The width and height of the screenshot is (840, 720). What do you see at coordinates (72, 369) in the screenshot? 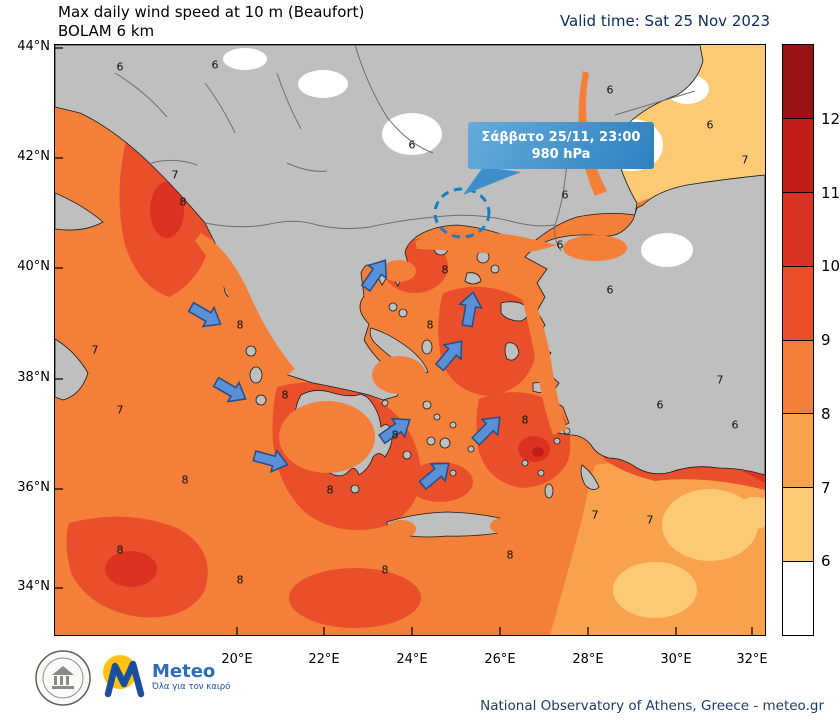
I see `calabria-italy` at bounding box center [72, 369].